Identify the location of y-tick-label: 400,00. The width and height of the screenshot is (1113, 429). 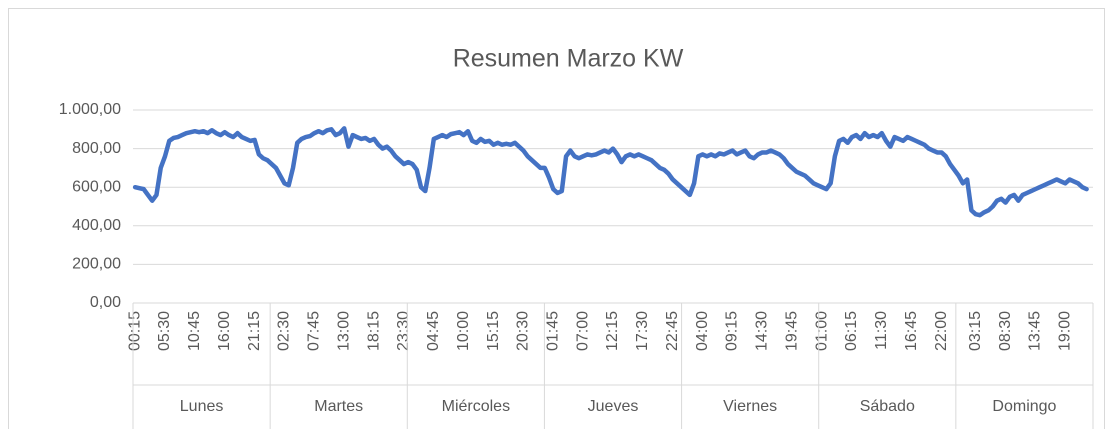
(96, 225).